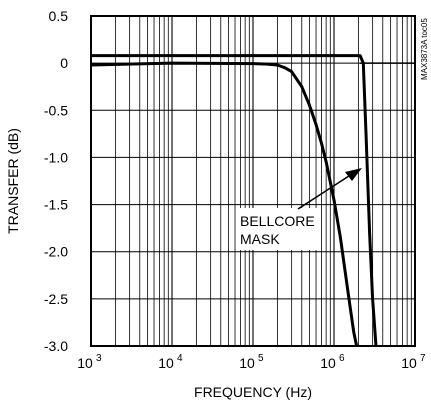 The image size is (431, 404). I want to click on annotation-line-2: MASK, so click(260, 239).